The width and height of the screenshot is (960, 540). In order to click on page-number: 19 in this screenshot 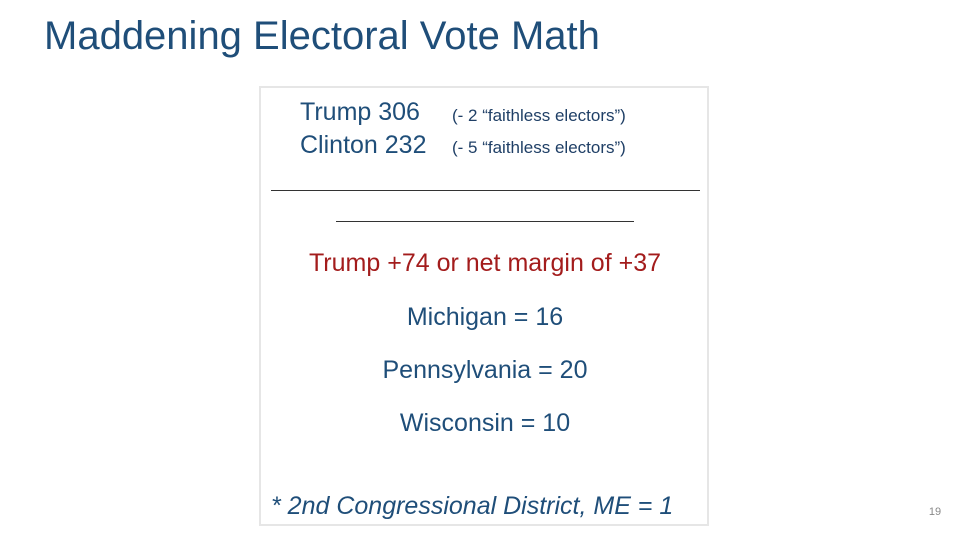, I will do `click(935, 512)`.